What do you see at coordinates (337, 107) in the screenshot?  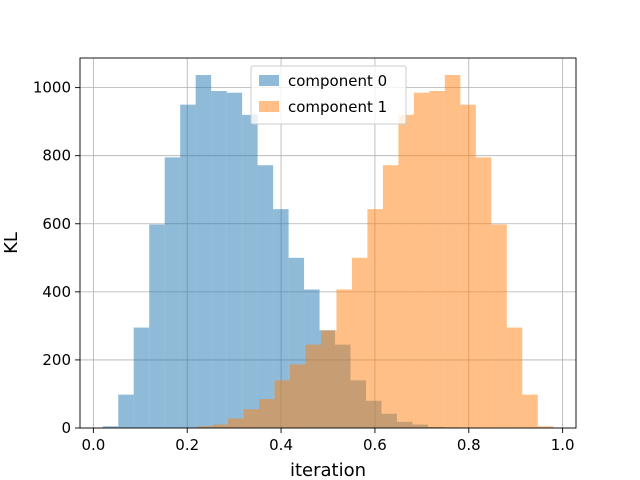 I see `legend-label-component-1: component 1` at bounding box center [337, 107].